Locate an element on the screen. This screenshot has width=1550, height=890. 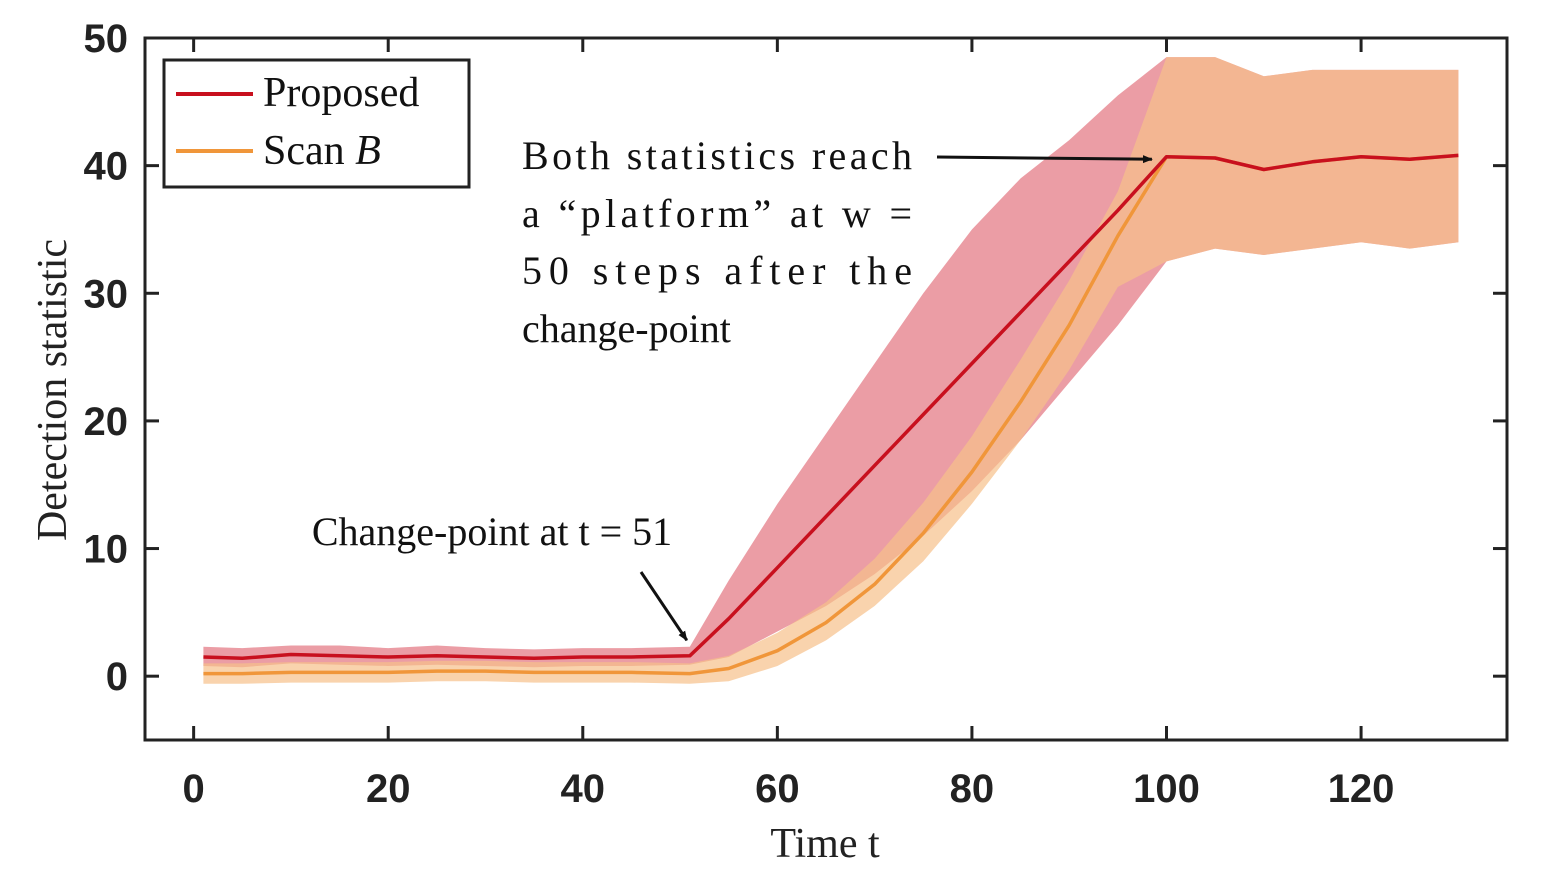
y-tick-label-10: 10 is located at coordinates (106, 550).